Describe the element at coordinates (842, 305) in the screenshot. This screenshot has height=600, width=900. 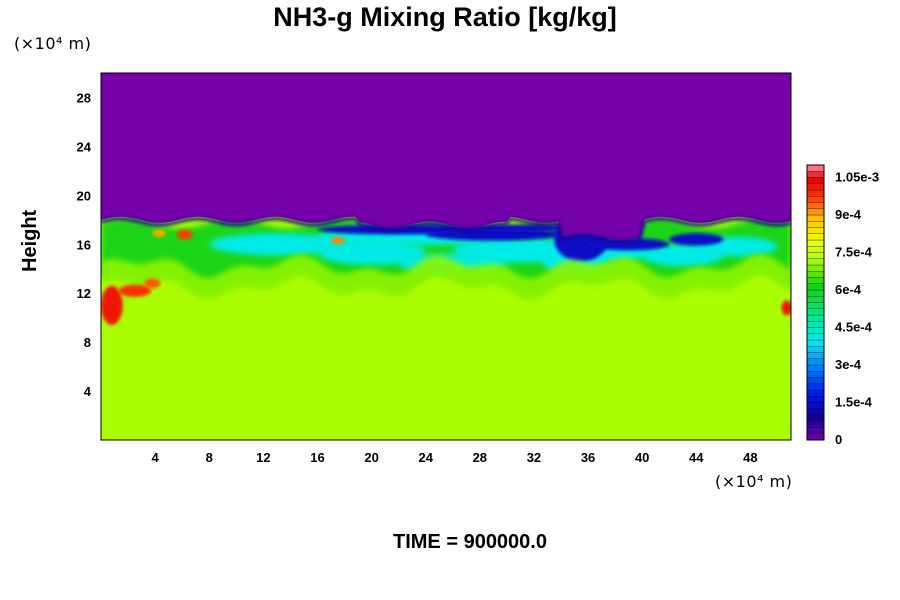
I see `colorbar: 0 1.5e-4 3e-4 4.5e-4 6e-4 7.5e-4 9e-4 1.05e-3` at that location.